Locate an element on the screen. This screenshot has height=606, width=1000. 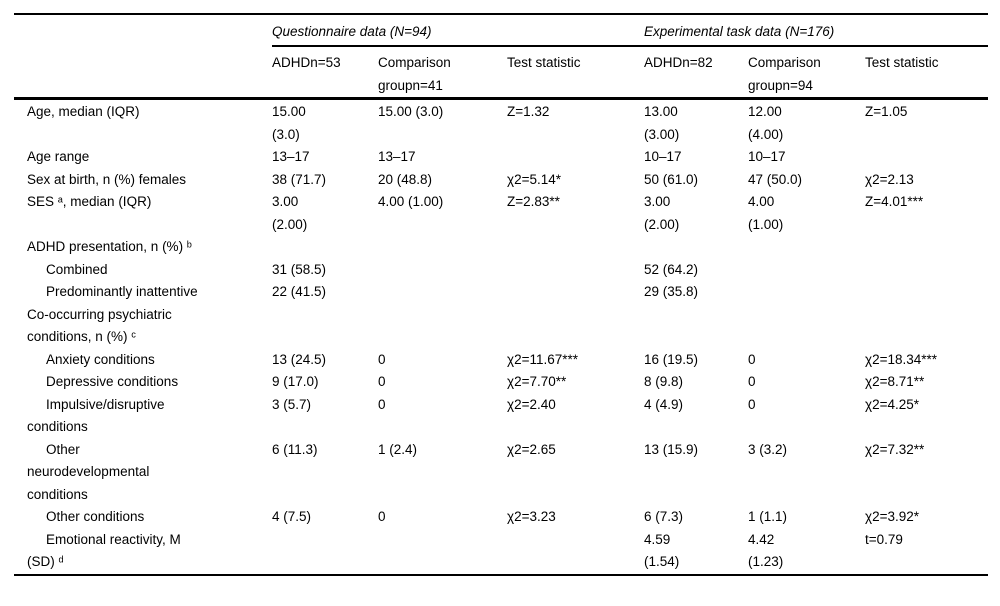
row-label-cell: Predominantly inattentive is located at coordinates (122, 291).